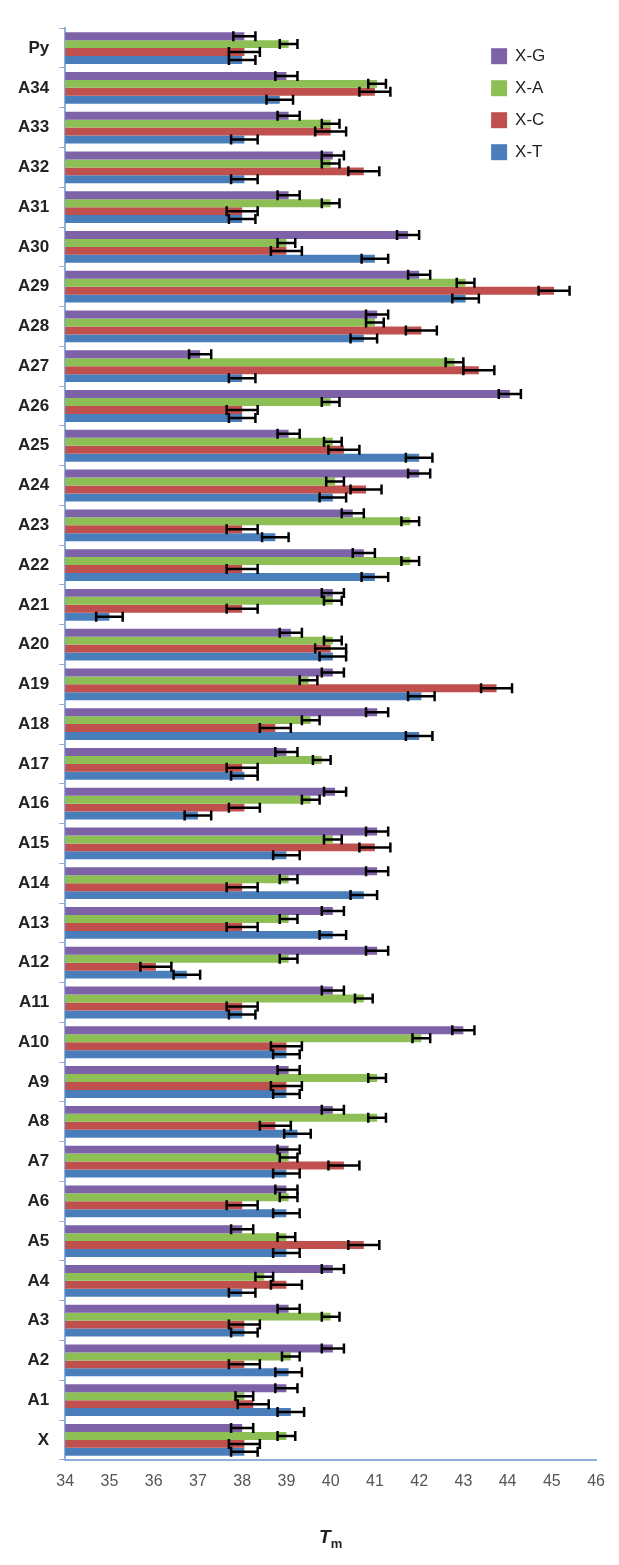  I want to click on x-tick-label: 39, so click(286, 1480).